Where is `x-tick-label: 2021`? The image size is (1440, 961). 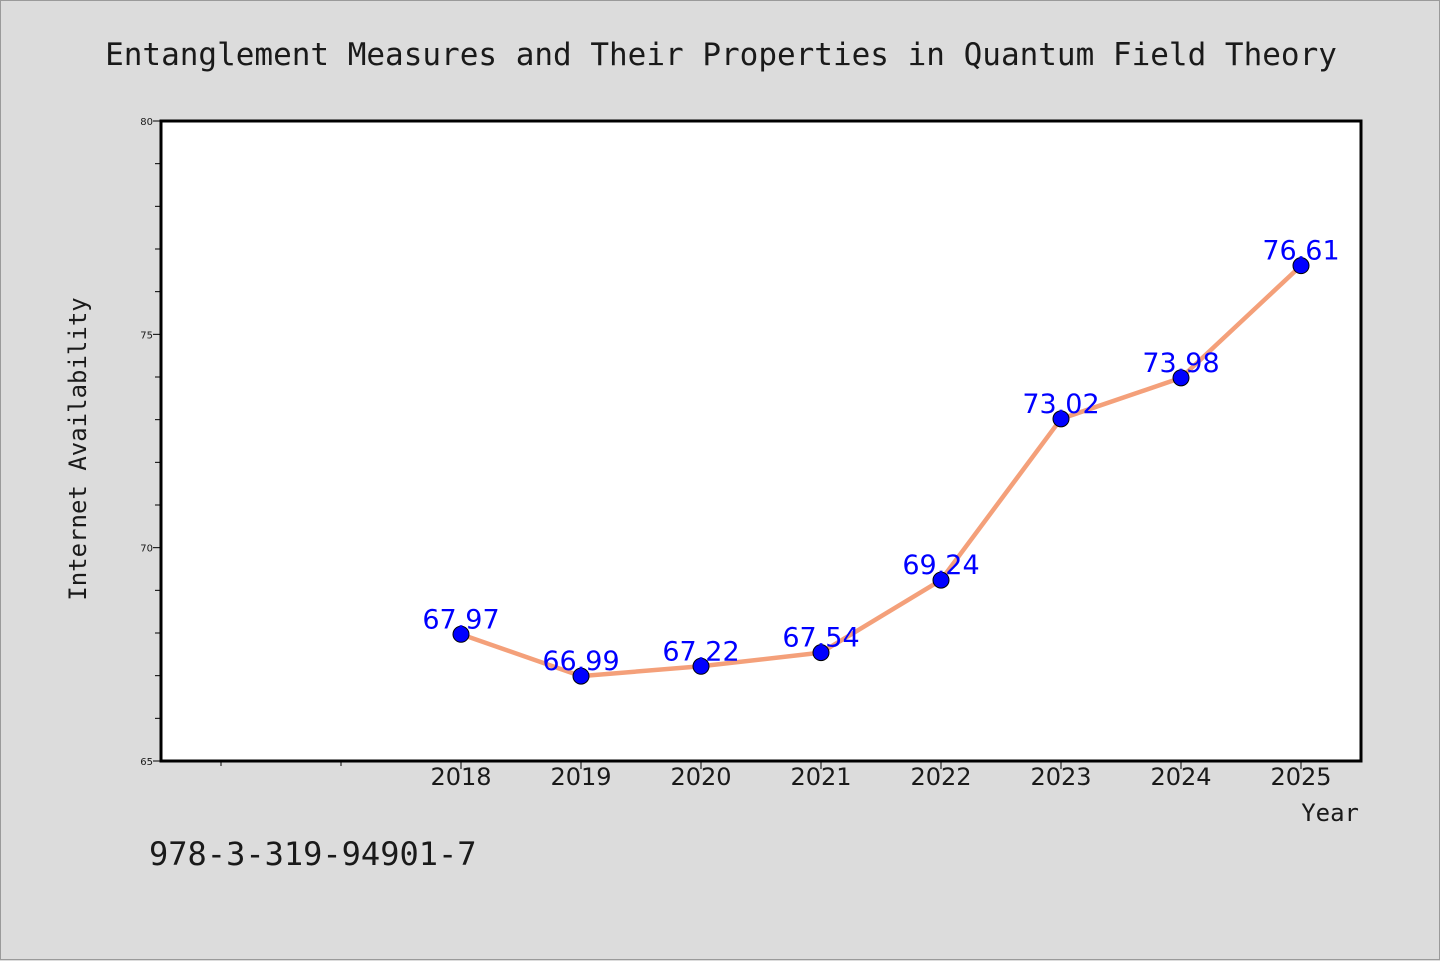
x-tick-label: 2021 is located at coordinates (820, 777).